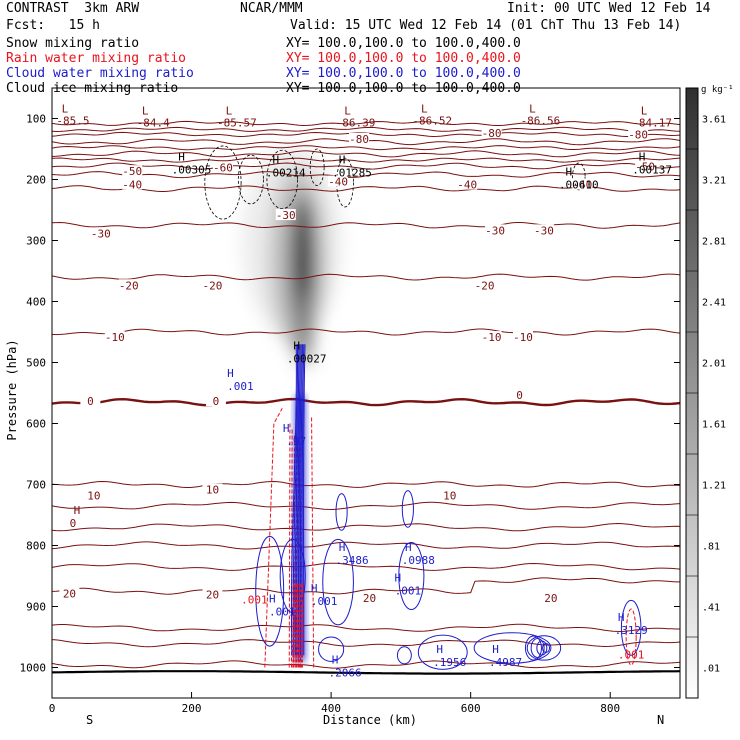 The height and width of the screenshot is (740, 740). I want to click on colorbar-tick-label: 3.61, so click(714, 120).